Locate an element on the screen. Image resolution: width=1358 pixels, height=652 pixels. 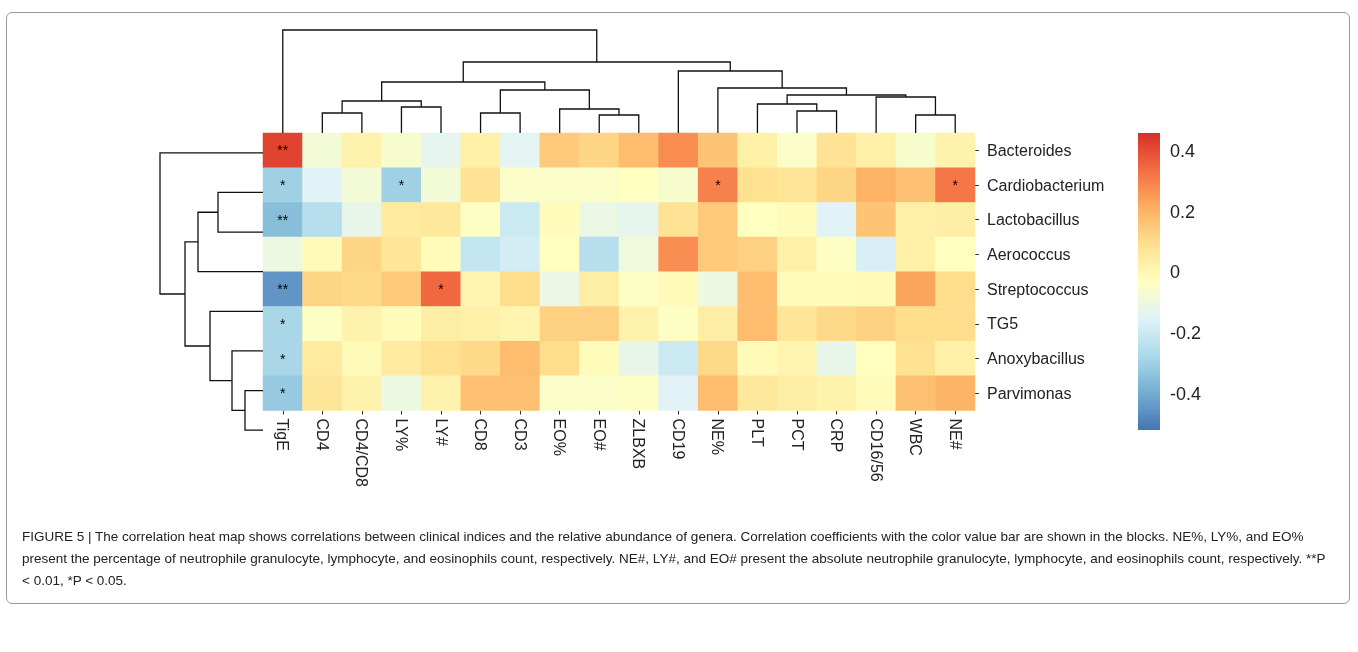
y-tick-label: TG5 is located at coordinates (1003, 324).